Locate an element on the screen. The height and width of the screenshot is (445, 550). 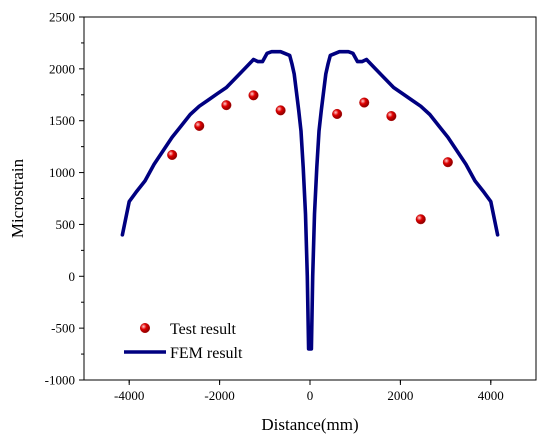
x-tick-label: 2000 is located at coordinates (400, 395).